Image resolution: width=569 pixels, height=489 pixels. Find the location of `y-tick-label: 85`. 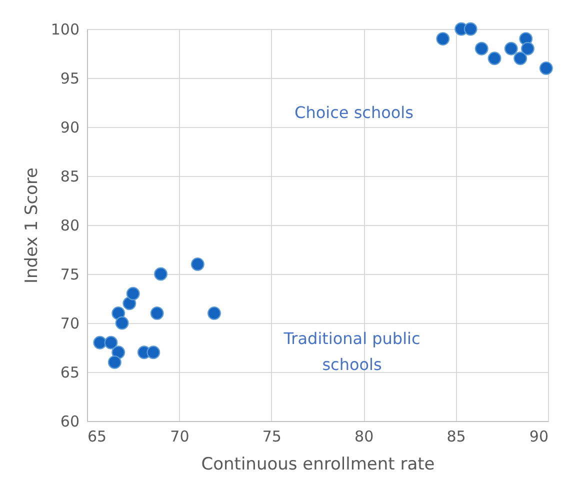

y-tick-label: 85 is located at coordinates (70, 177).